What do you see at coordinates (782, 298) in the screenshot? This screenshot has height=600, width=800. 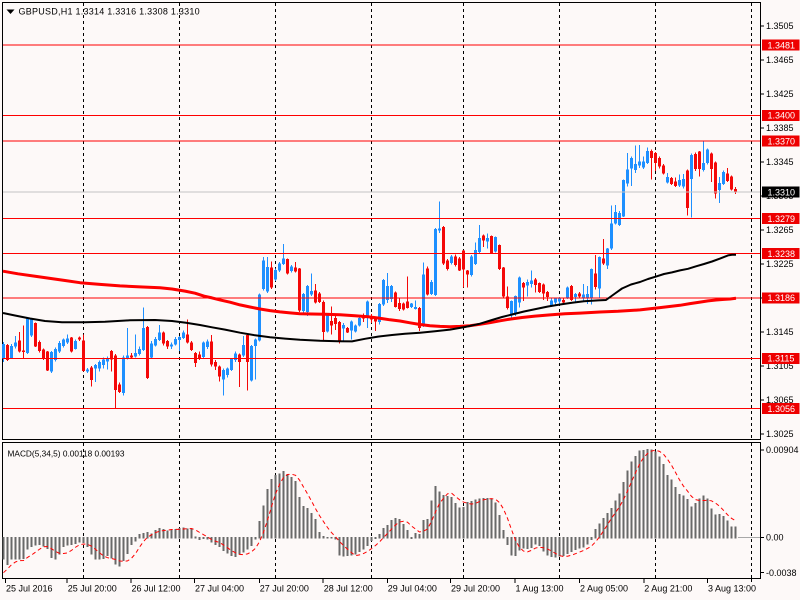 I see `svg-text: 1.3186` at bounding box center [782, 298].